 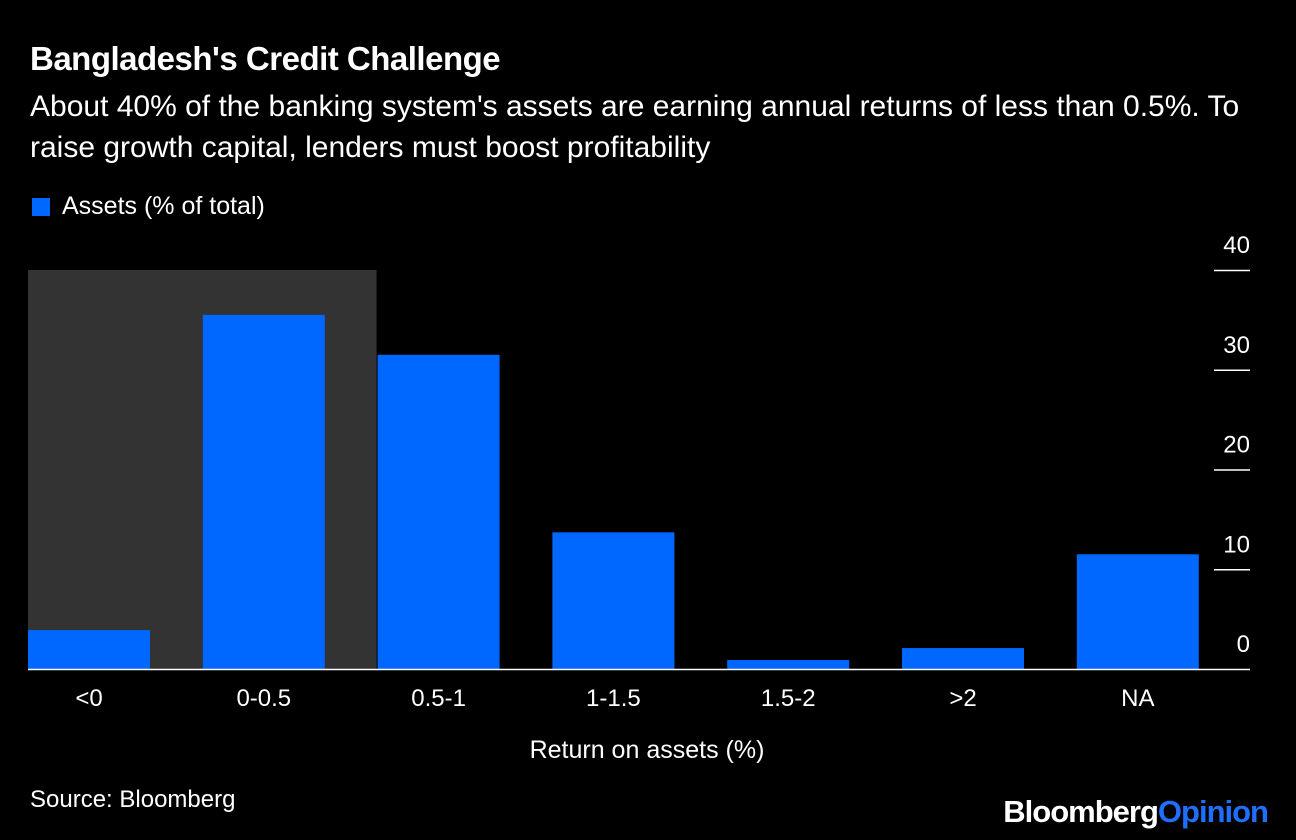 I want to click on y-tick-label: 30, so click(x=1236, y=345).